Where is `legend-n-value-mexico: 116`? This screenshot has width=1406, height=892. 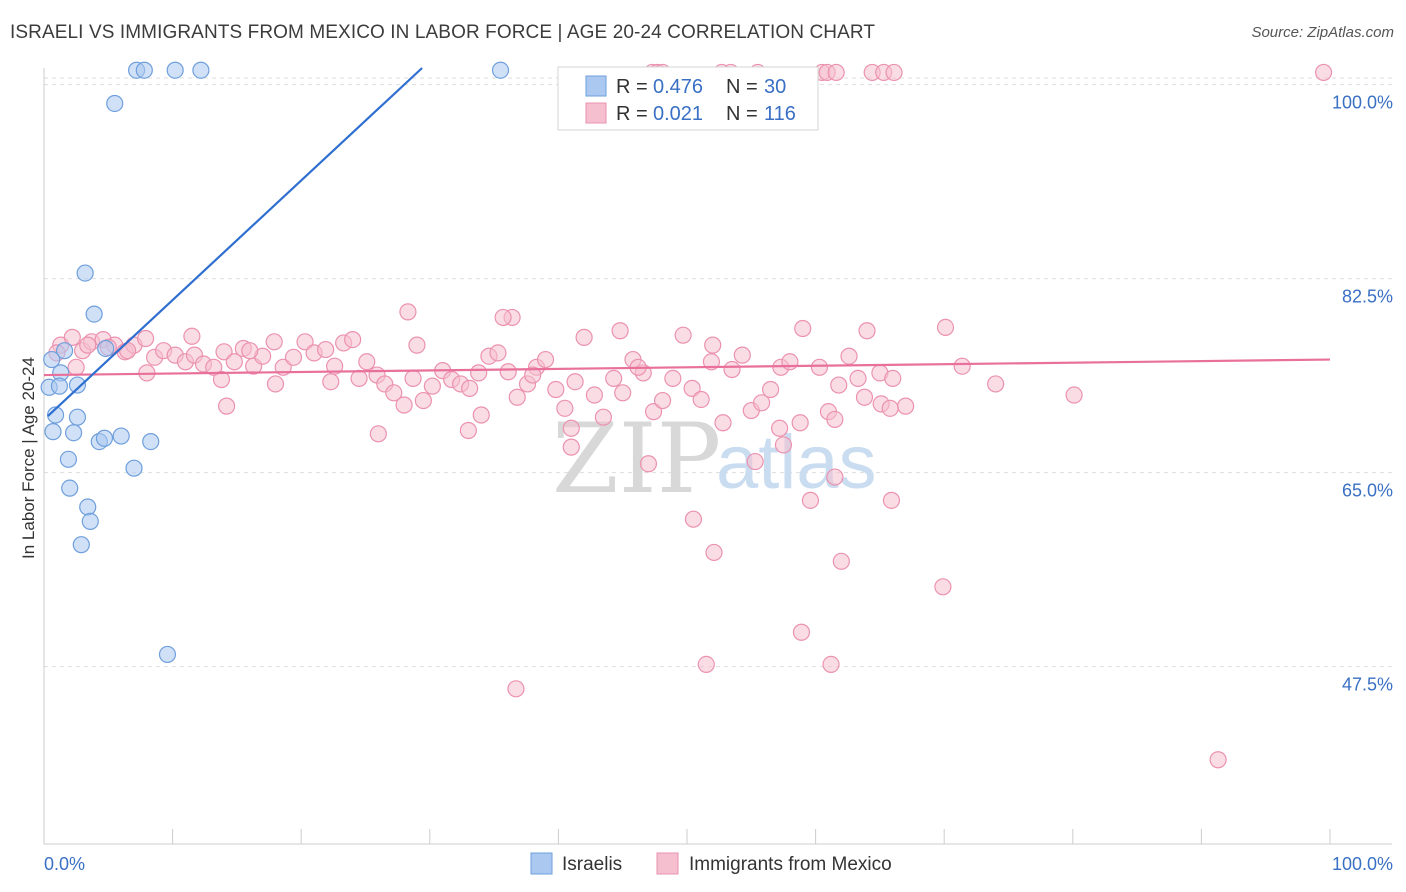
legend-n-value-mexico: 116 is located at coordinates (780, 114).